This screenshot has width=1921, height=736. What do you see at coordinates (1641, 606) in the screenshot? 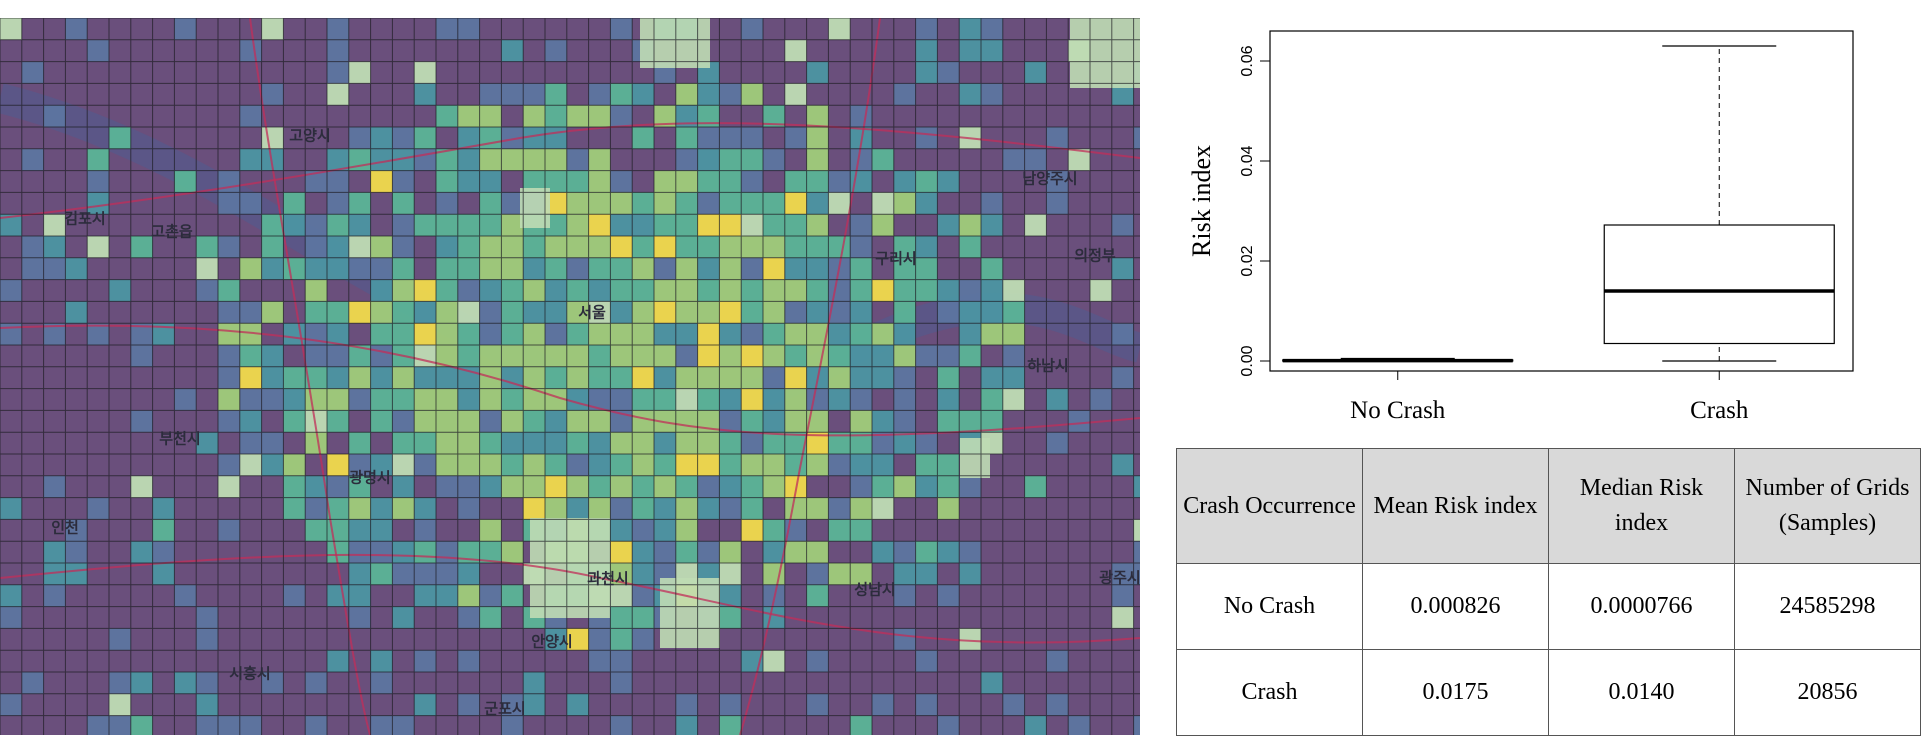
I see `cell-median-risk: 0.0000766` at bounding box center [1641, 606].